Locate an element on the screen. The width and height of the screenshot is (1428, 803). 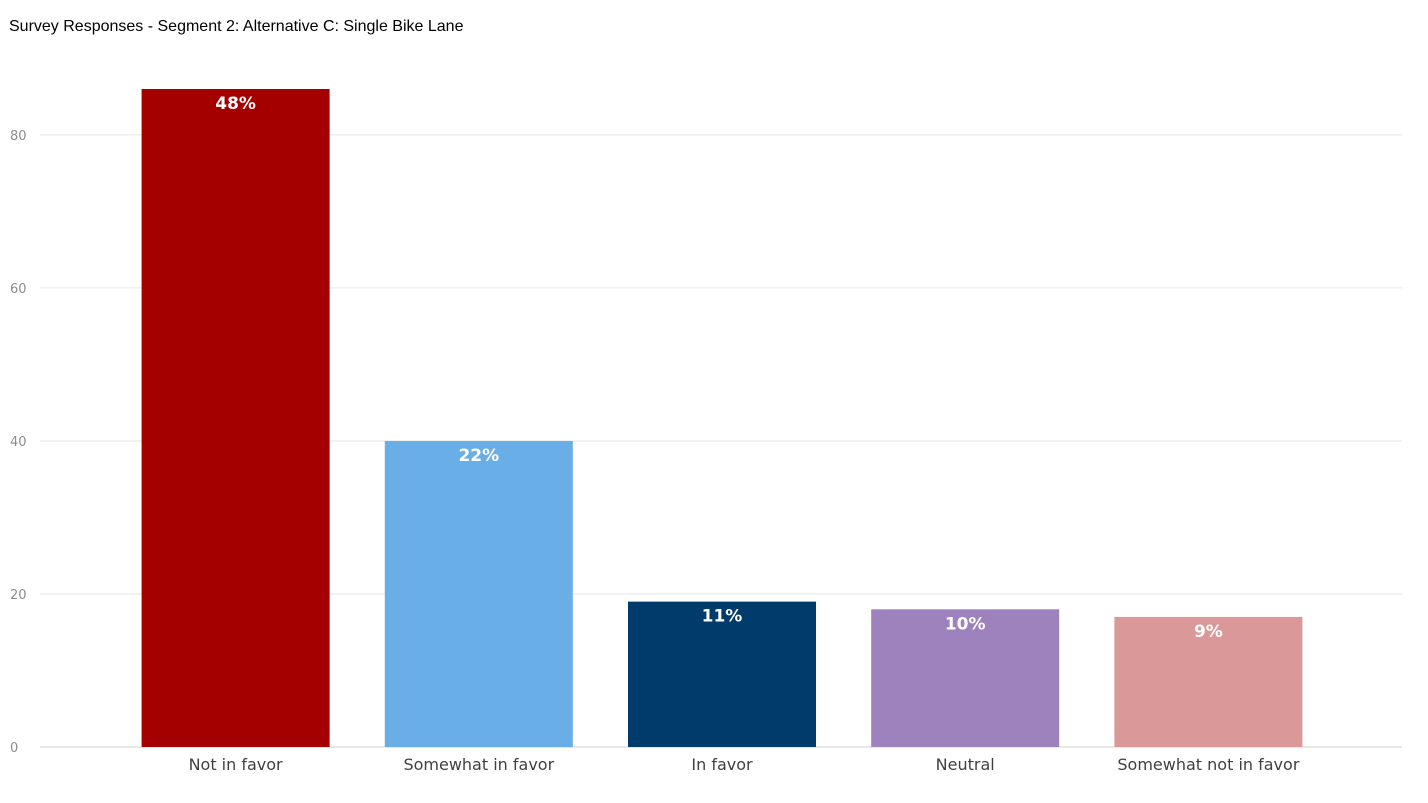
category-label: Neutral is located at coordinates (965, 764).